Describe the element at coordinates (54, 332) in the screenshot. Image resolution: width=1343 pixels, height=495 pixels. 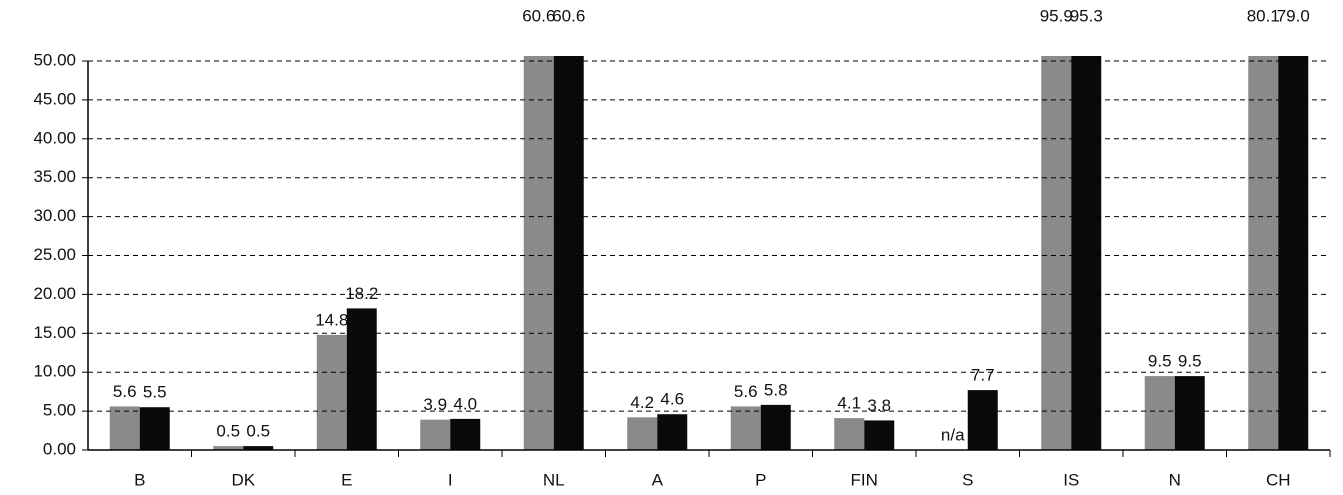
I see `y-tick-label: 15.00` at that location.